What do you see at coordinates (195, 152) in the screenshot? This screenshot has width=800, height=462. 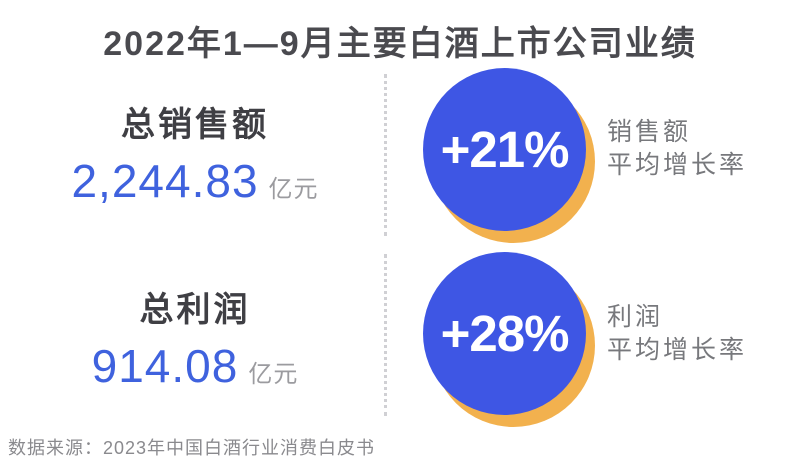 I see `stat-block-total-sales: 总销售额 2,244.83 亿元` at bounding box center [195, 152].